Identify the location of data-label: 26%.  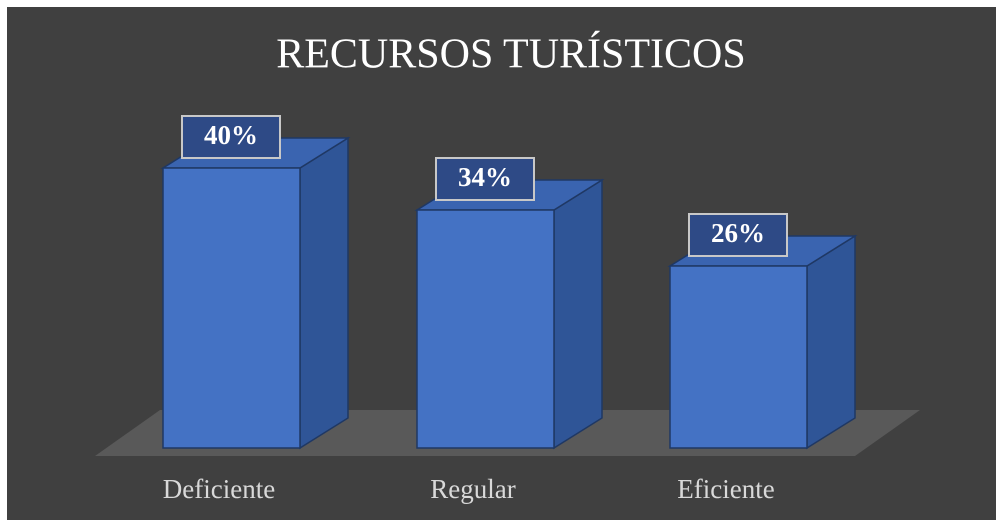
(738, 233).